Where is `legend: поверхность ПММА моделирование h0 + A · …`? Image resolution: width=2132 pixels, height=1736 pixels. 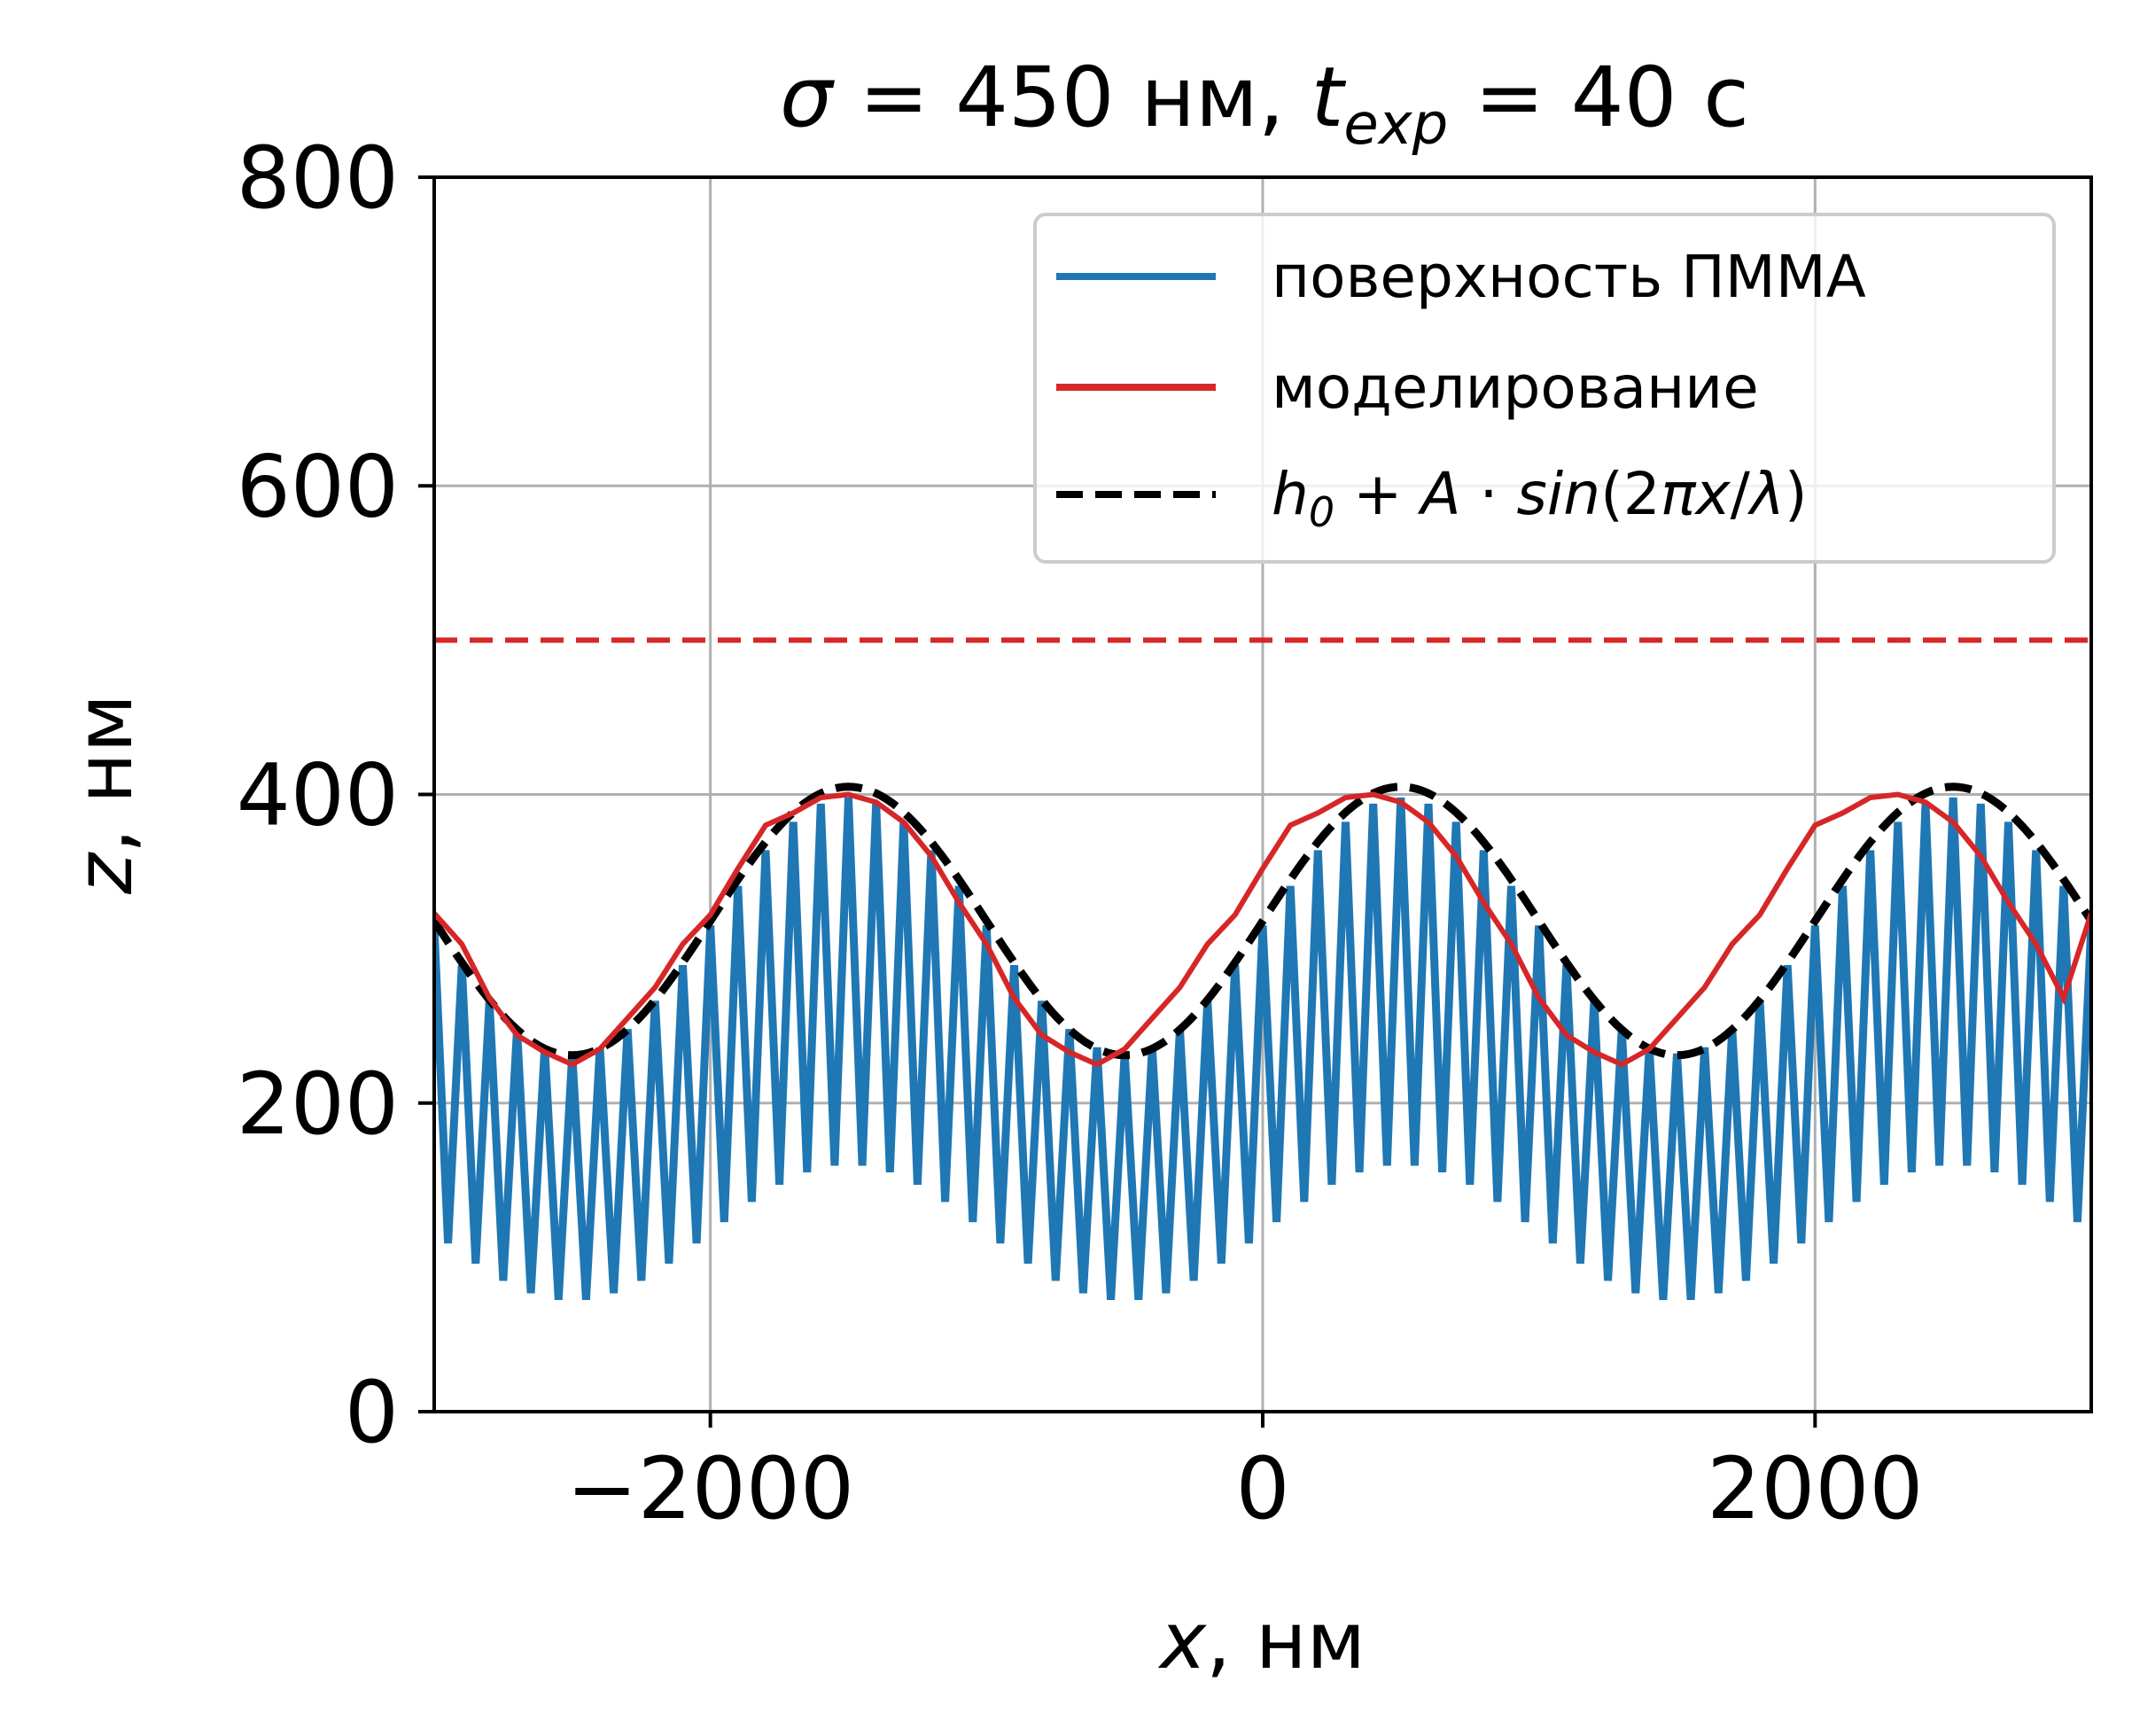
legend: поверхность ПММА моделирование h0 + A · … is located at coordinates (1544, 388).